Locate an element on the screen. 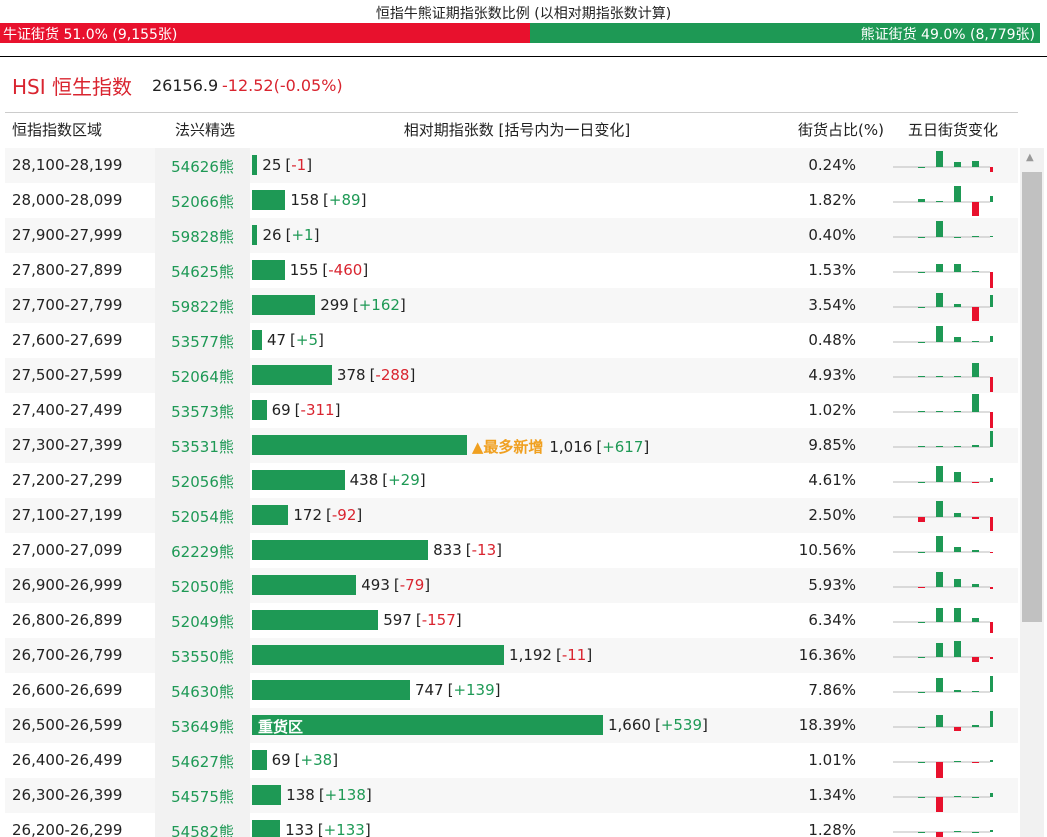  table-row: 27,500-27,599 52064熊 378 [-288] 4.93% is located at coordinates (511, 376).